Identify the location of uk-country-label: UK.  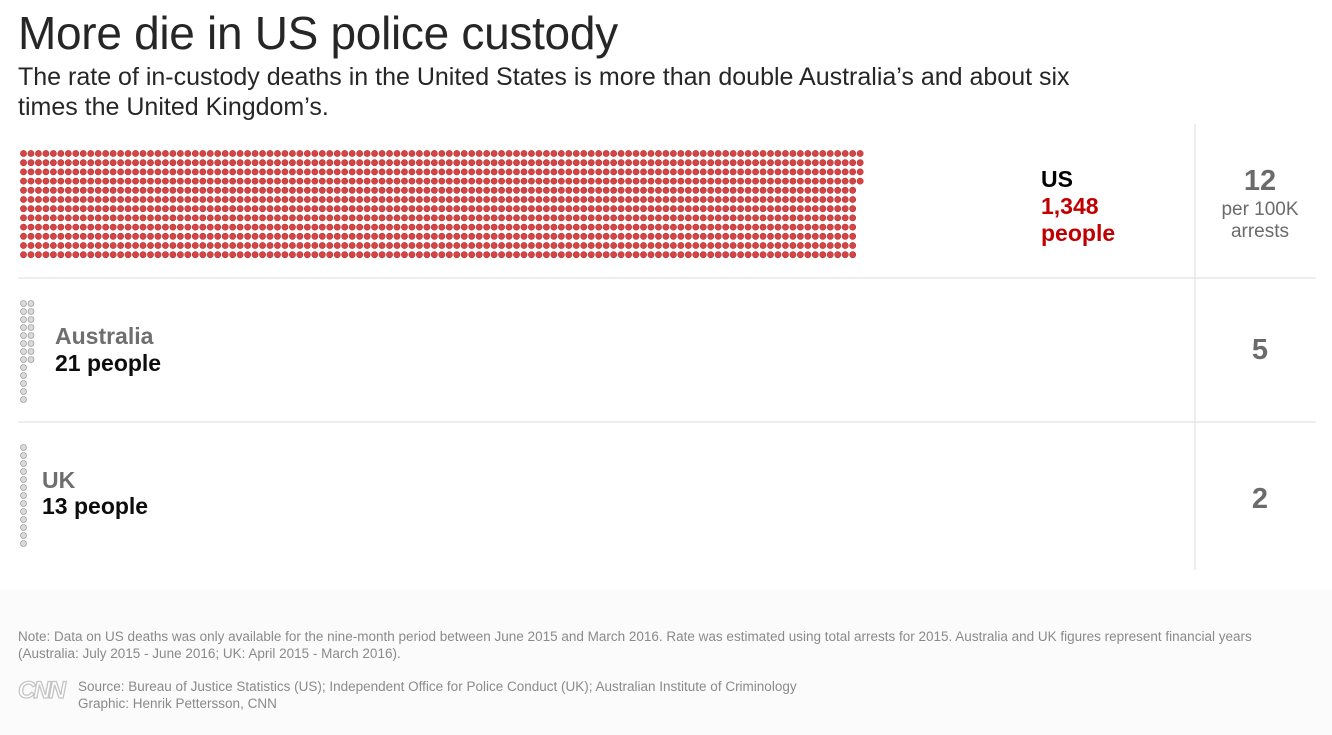
(59, 480).